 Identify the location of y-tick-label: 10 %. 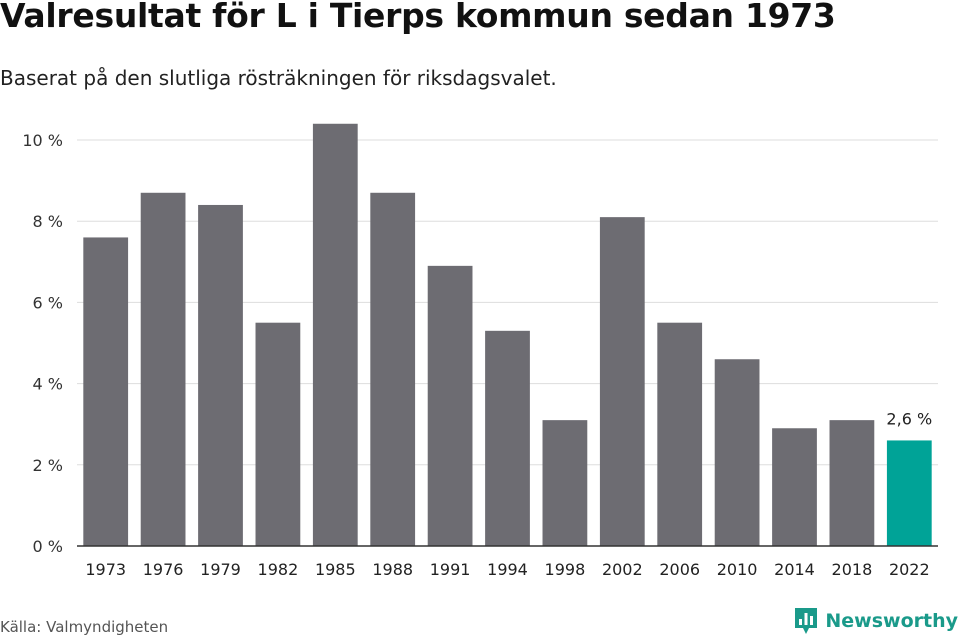
(42, 140).